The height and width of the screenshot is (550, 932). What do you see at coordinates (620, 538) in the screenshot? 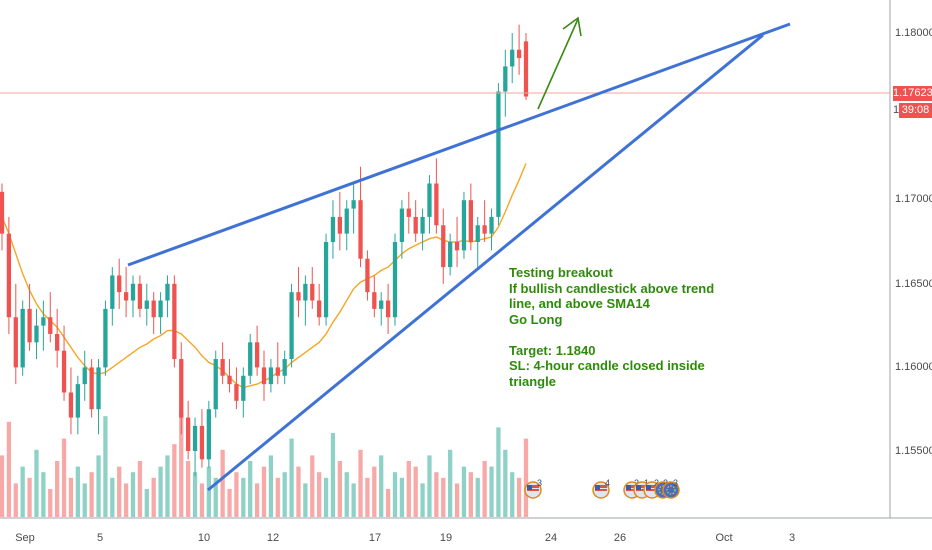
I see `date-tick-label: 26` at bounding box center [620, 538].